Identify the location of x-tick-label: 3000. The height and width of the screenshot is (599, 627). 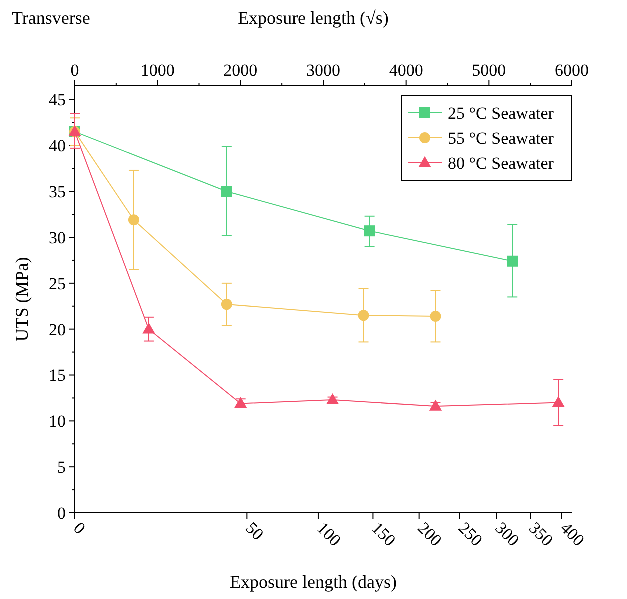
(323, 70).